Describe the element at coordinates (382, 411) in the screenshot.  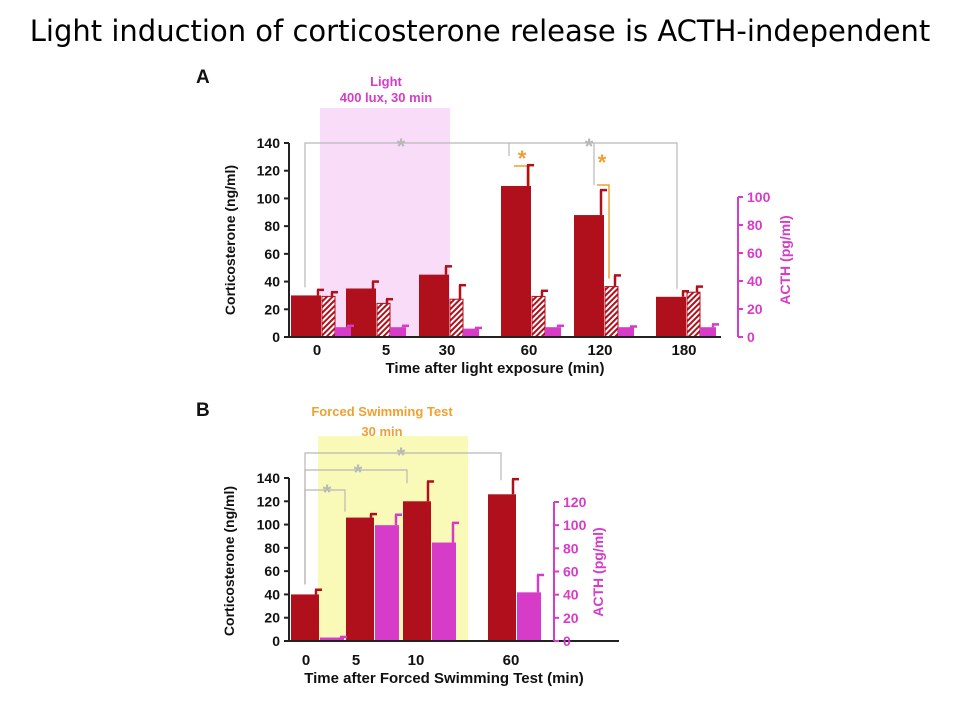
I see `treatment-label: Forced Swimming Test` at that location.